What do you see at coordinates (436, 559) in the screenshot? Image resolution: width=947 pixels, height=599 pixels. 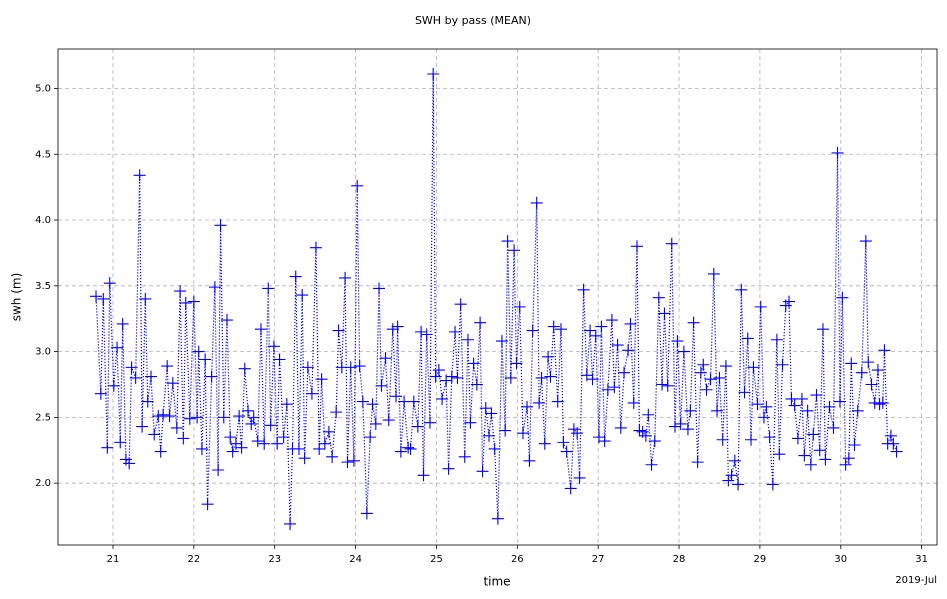 I see `x-tick-label: 25` at bounding box center [436, 559].